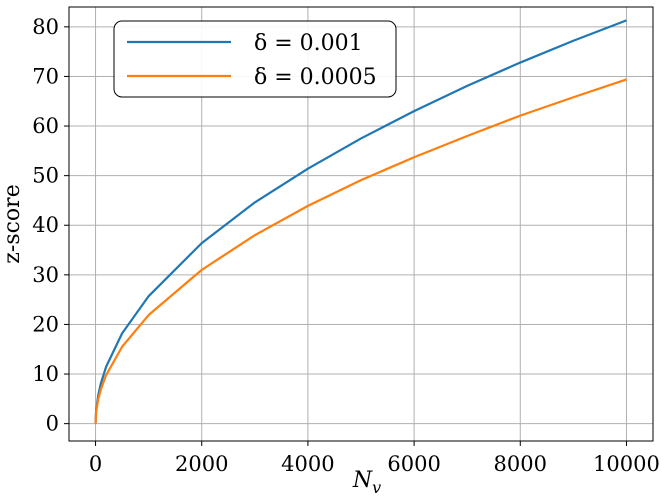  What do you see at coordinates (413, 464) in the screenshot?
I see `x-tick-label: 6000` at bounding box center [413, 464].